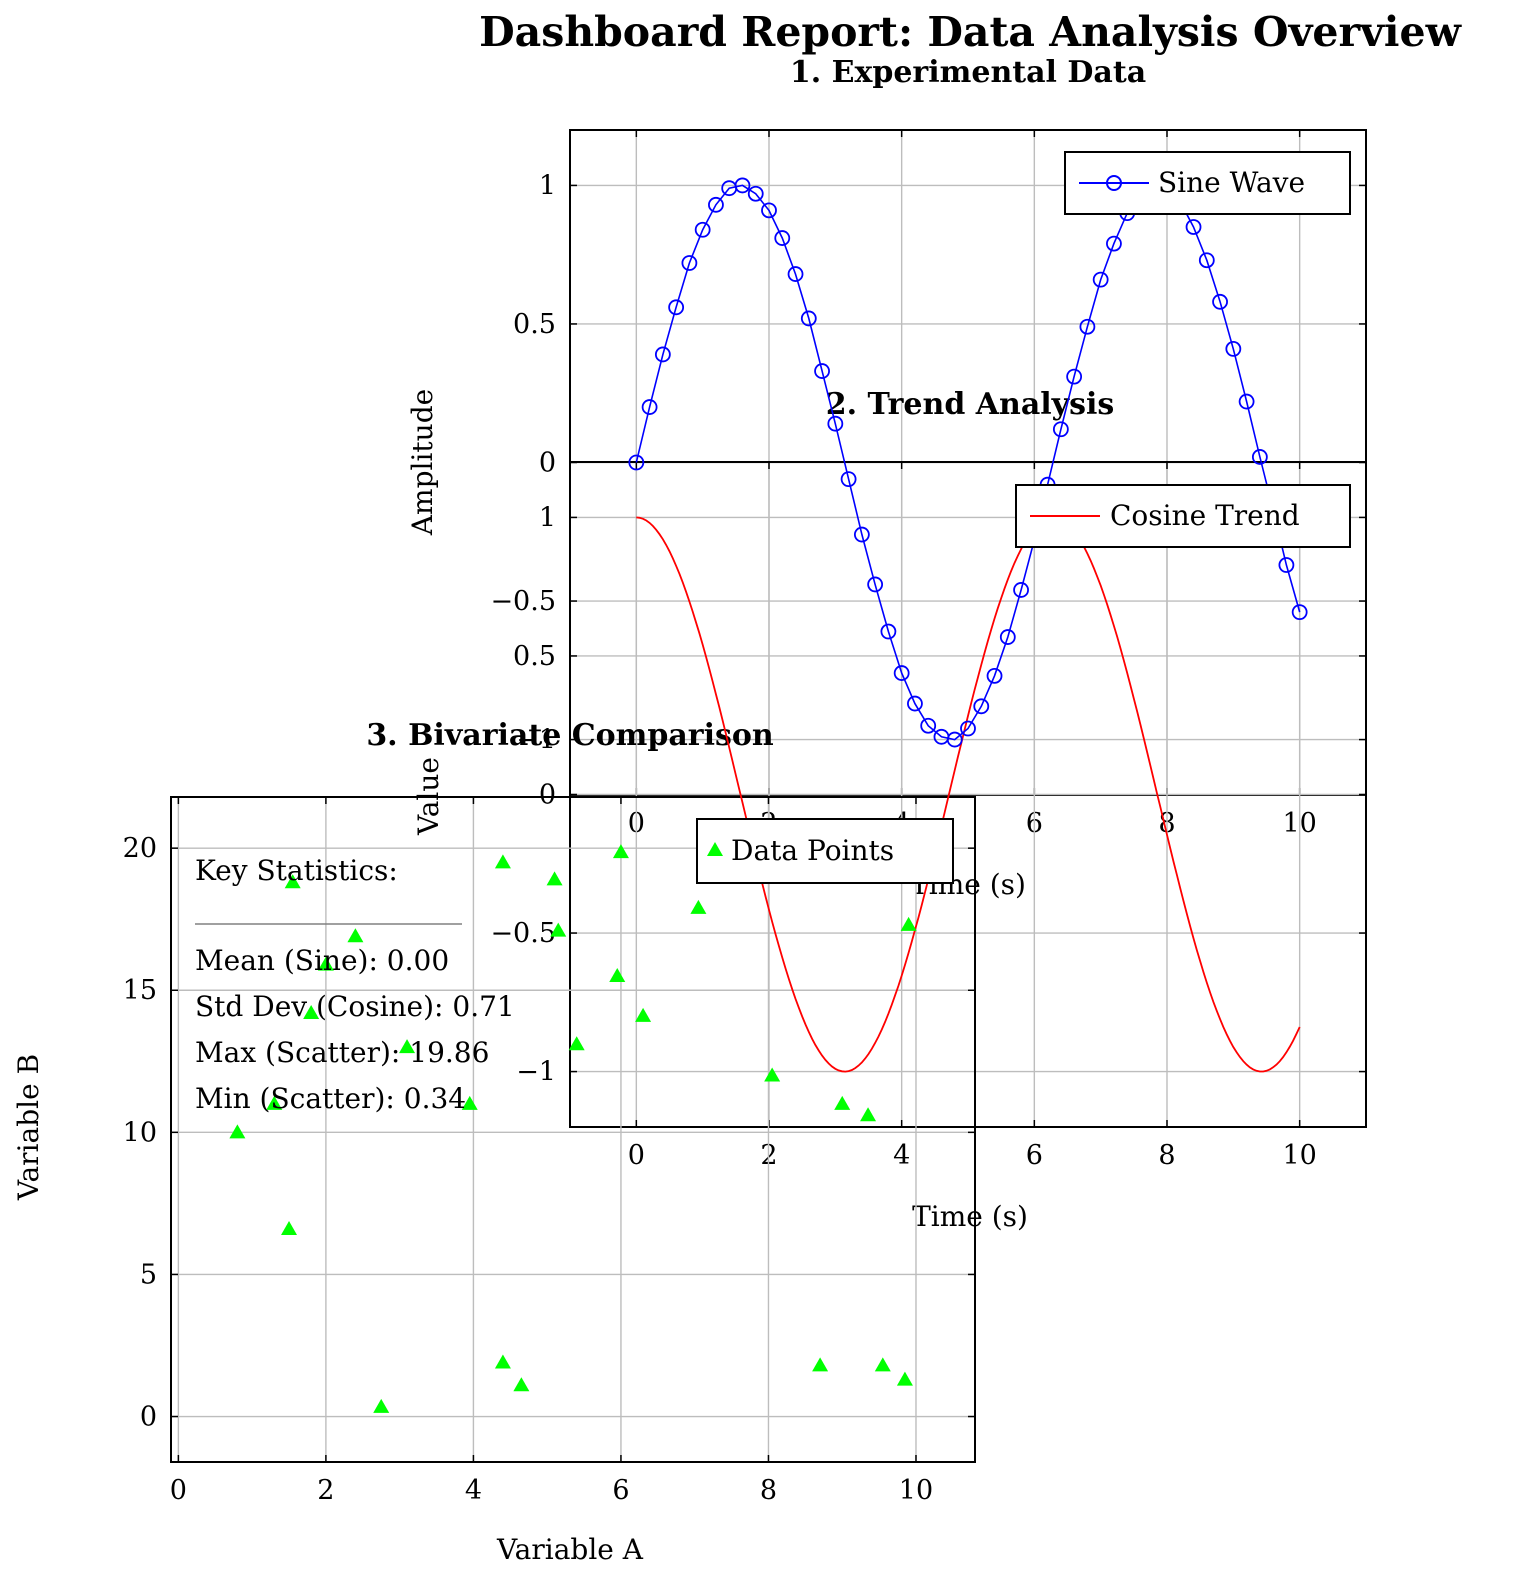 The height and width of the screenshot is (1594, 1540). I want to click on y-tick-label: 20, so click(140, 848).